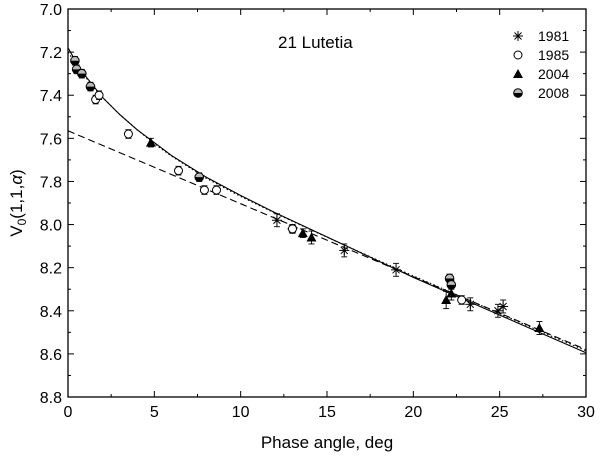 This screenshot has width=602, height=459. What do you see at coordinates (22, 221) in the screenshot?
I see `y-label-subscript: 0` at bounding box center [22, 221].